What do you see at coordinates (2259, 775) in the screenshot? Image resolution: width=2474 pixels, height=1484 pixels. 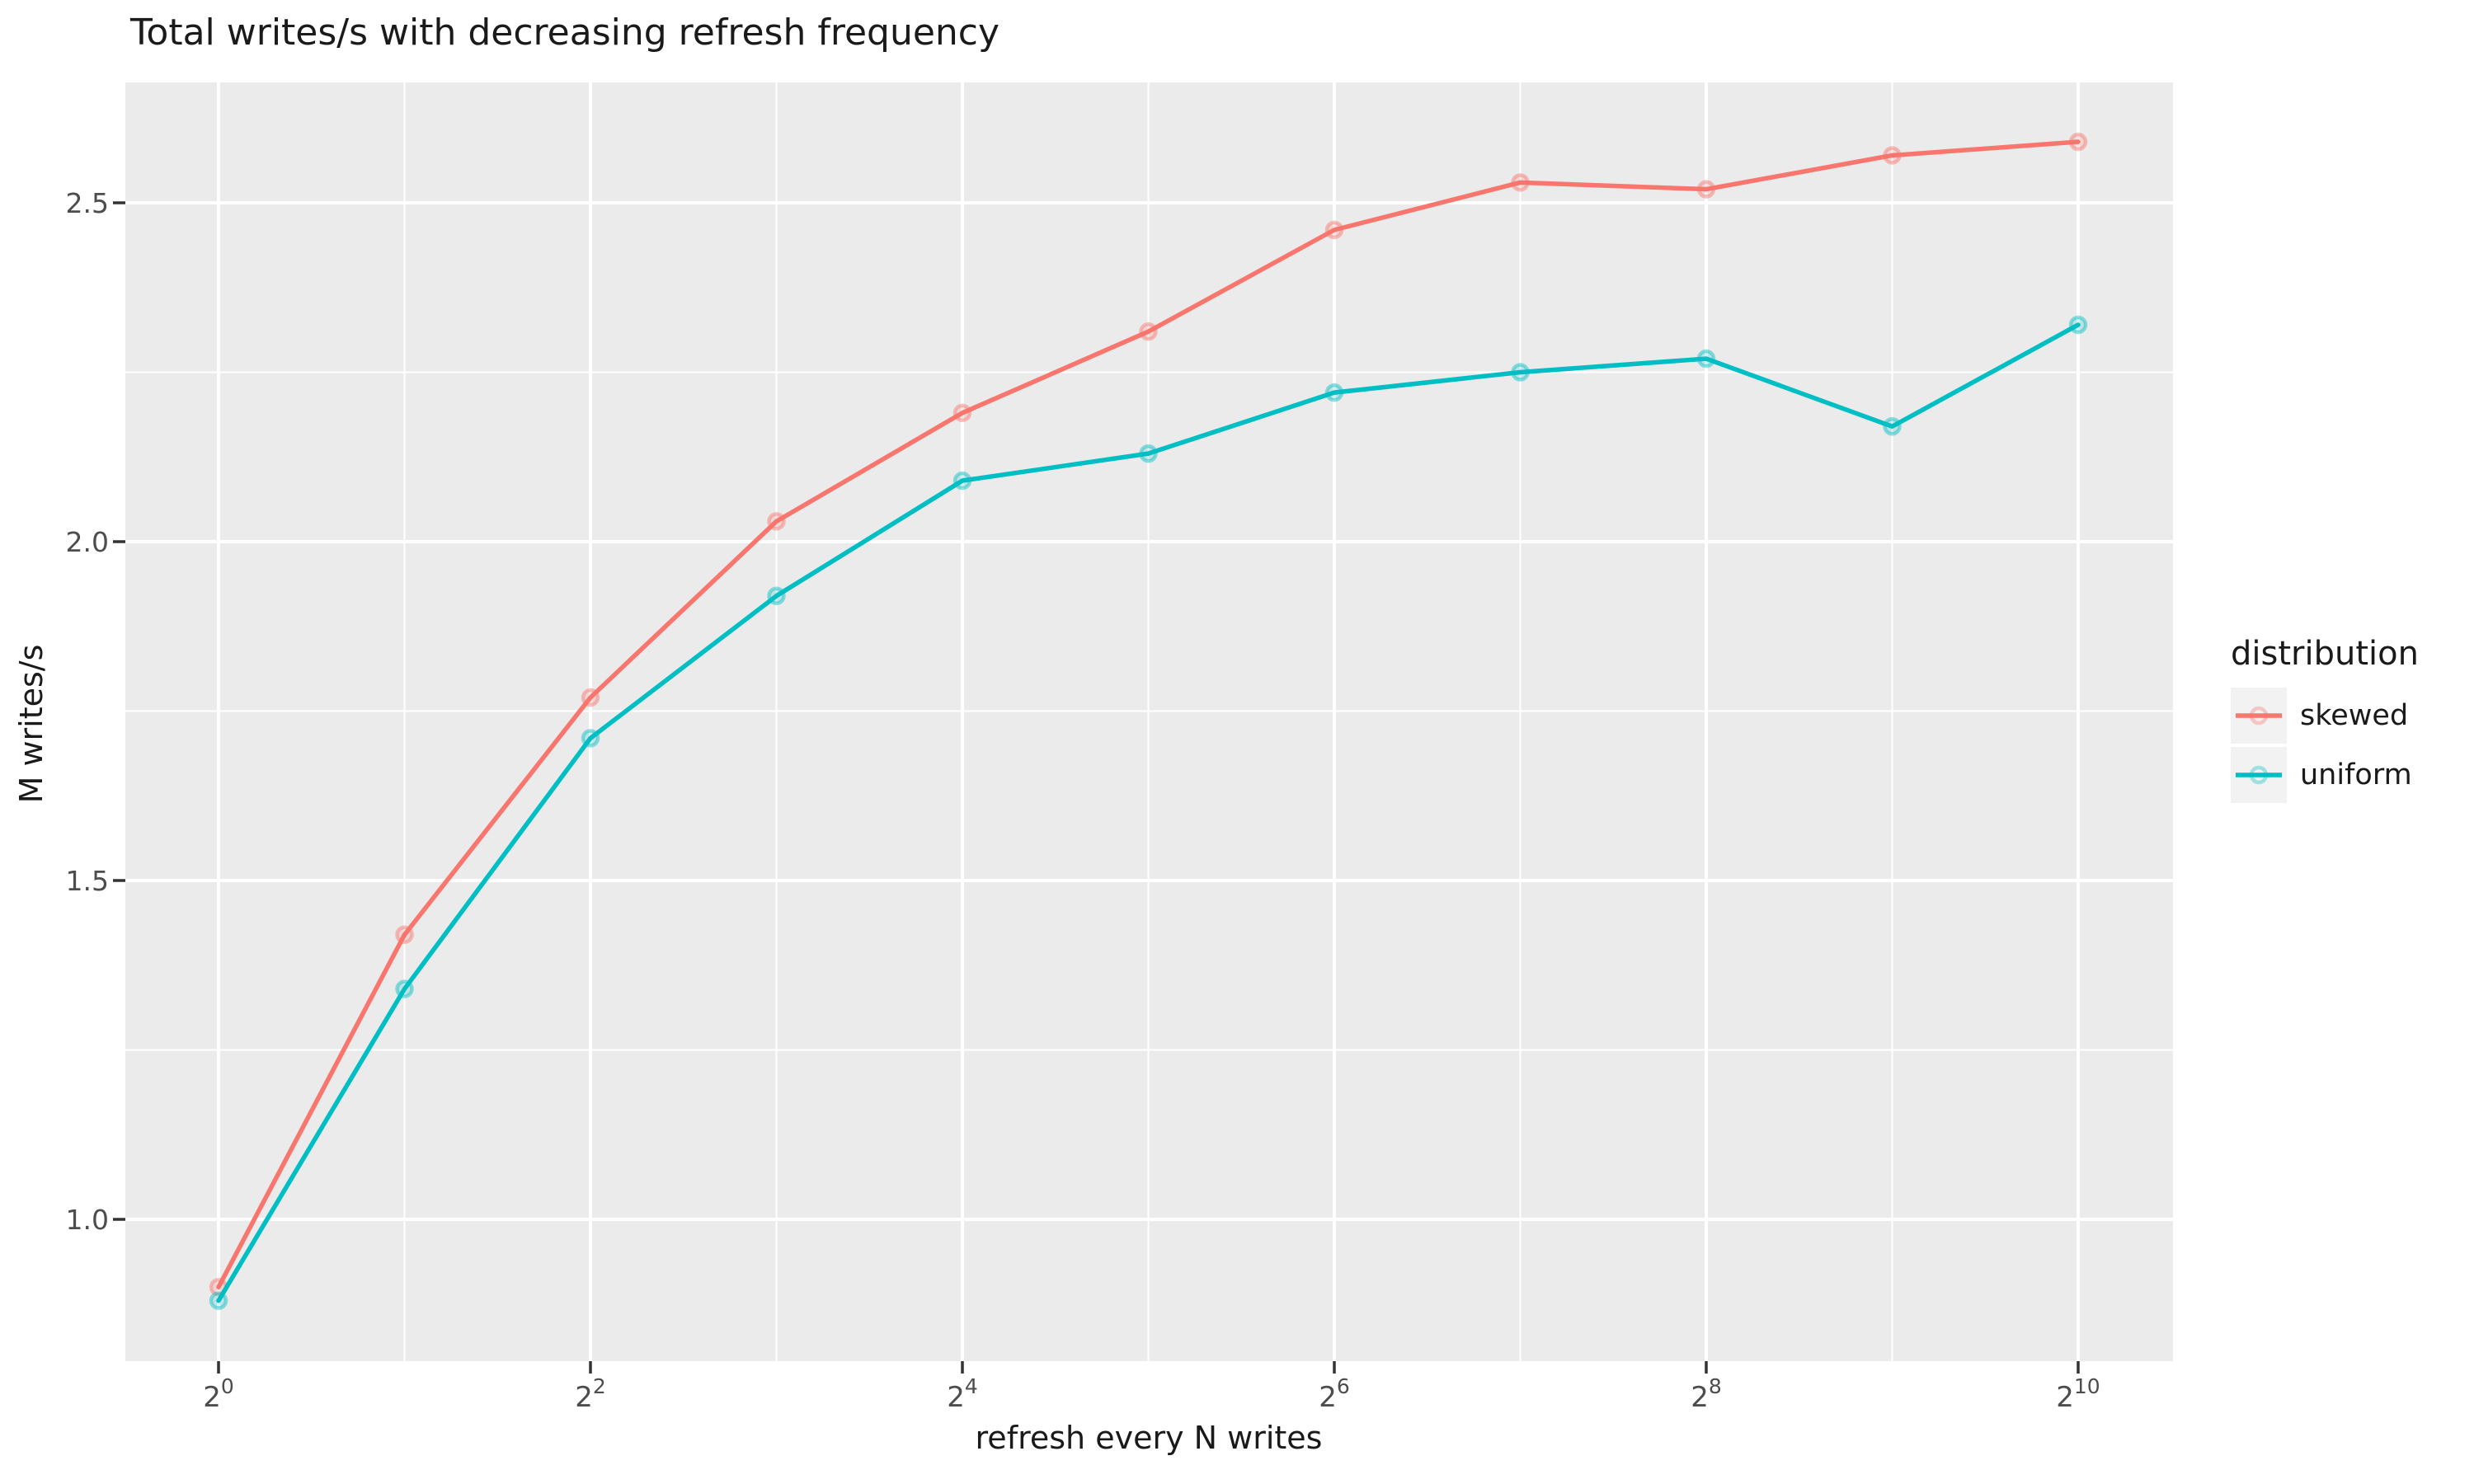 I see `legend-key-uniform-icon` at bounding box center [2259, 775].